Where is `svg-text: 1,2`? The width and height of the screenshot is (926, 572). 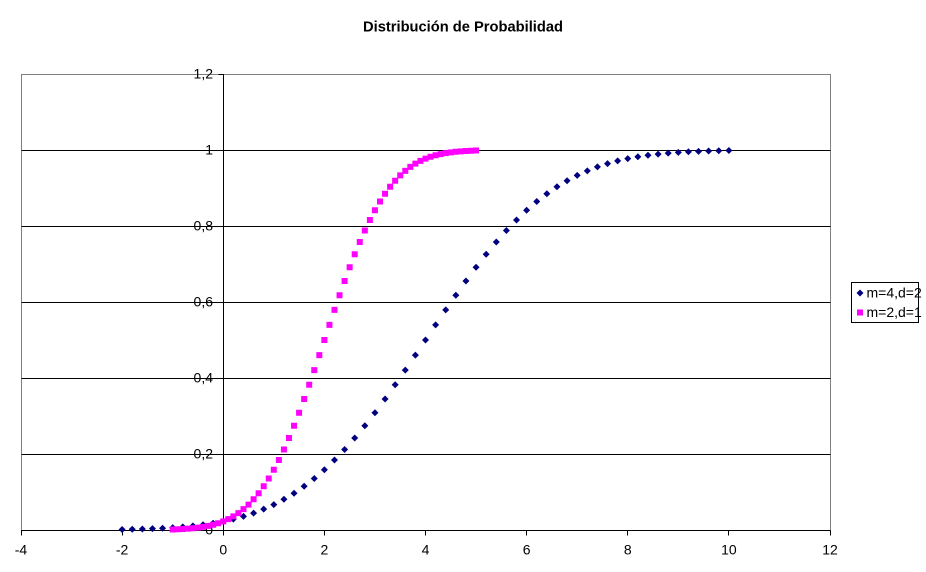 svg-text: 1,2 is located at coordinates (204, 74).